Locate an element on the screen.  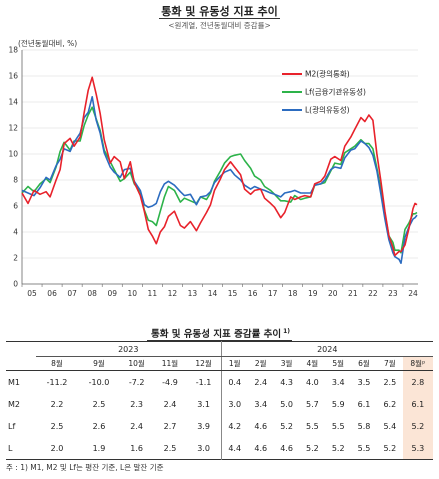
x-tick-label: 13 is located at coordinates (193, 293).